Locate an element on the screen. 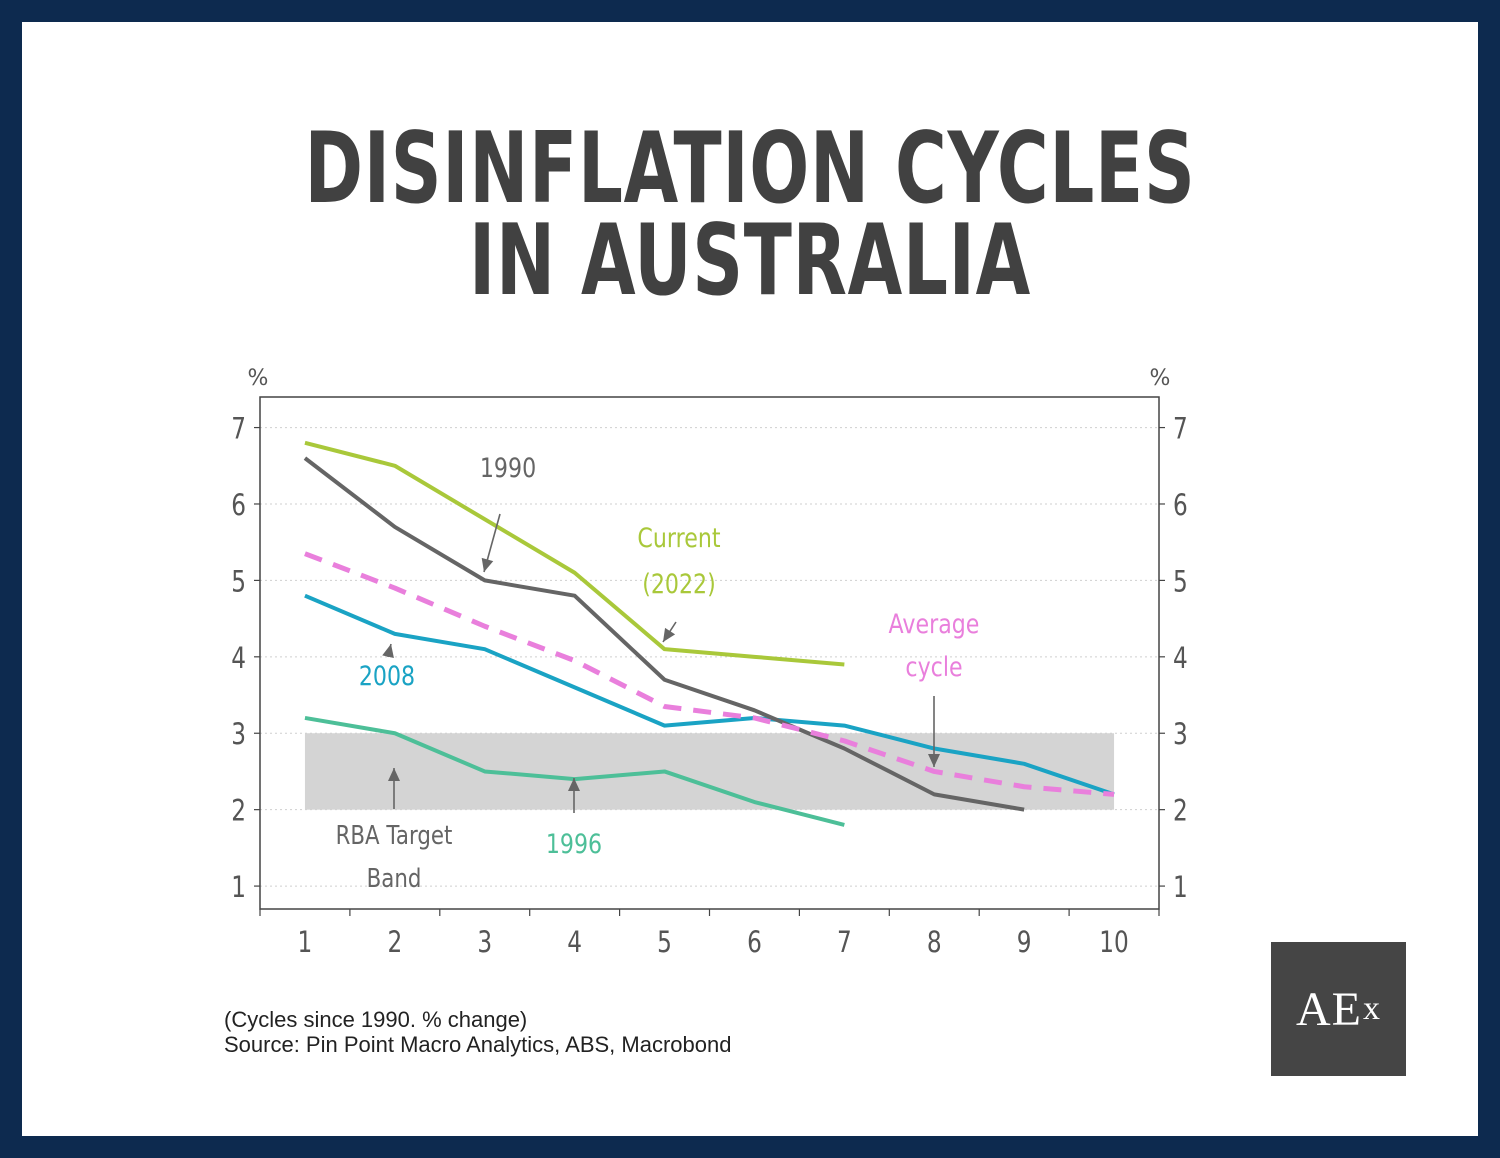 The width and height of the screenshot is (1500, 1158). ytick-label-left-1: 1 is located at coordinates (238, 888).